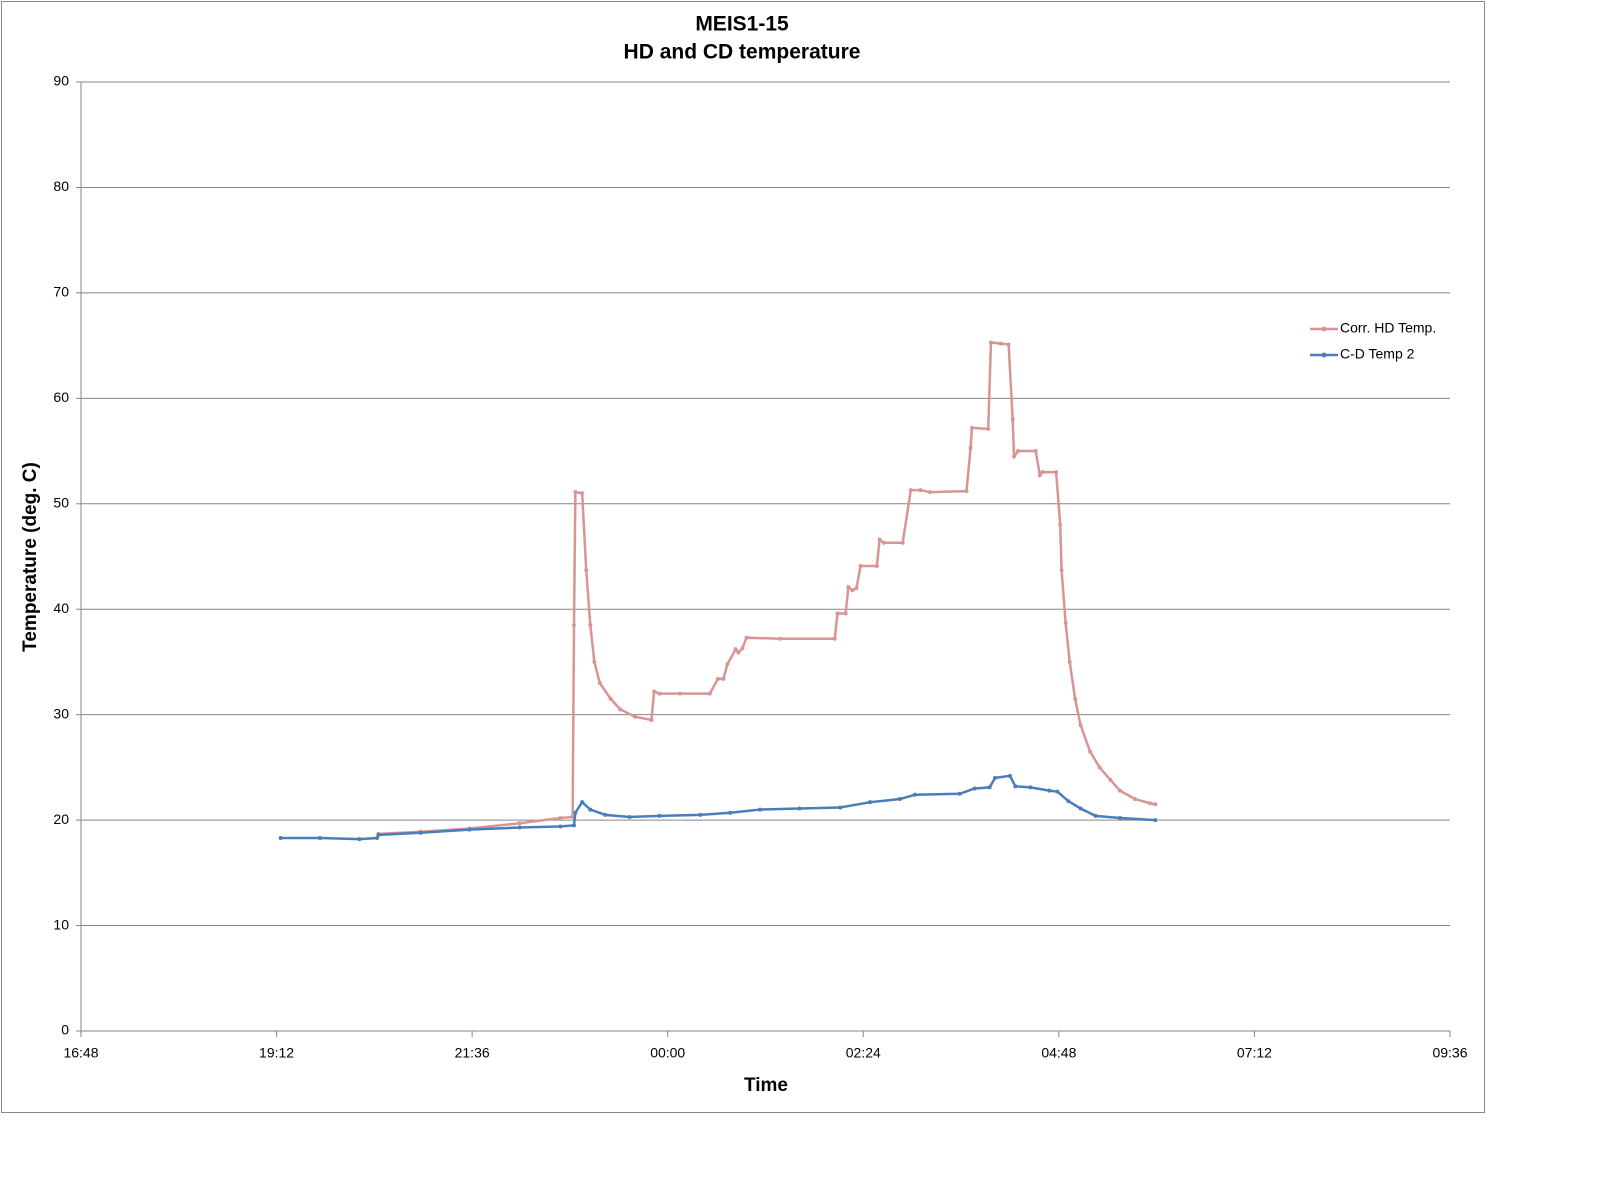 Image resolution: width=1598 pixels, height=1202 pixels. What do you see at coordinates (1388, 328) in the screenshot?
I see `legend-label: Corr. HD Temp.` at bounding box center [1388, 328].